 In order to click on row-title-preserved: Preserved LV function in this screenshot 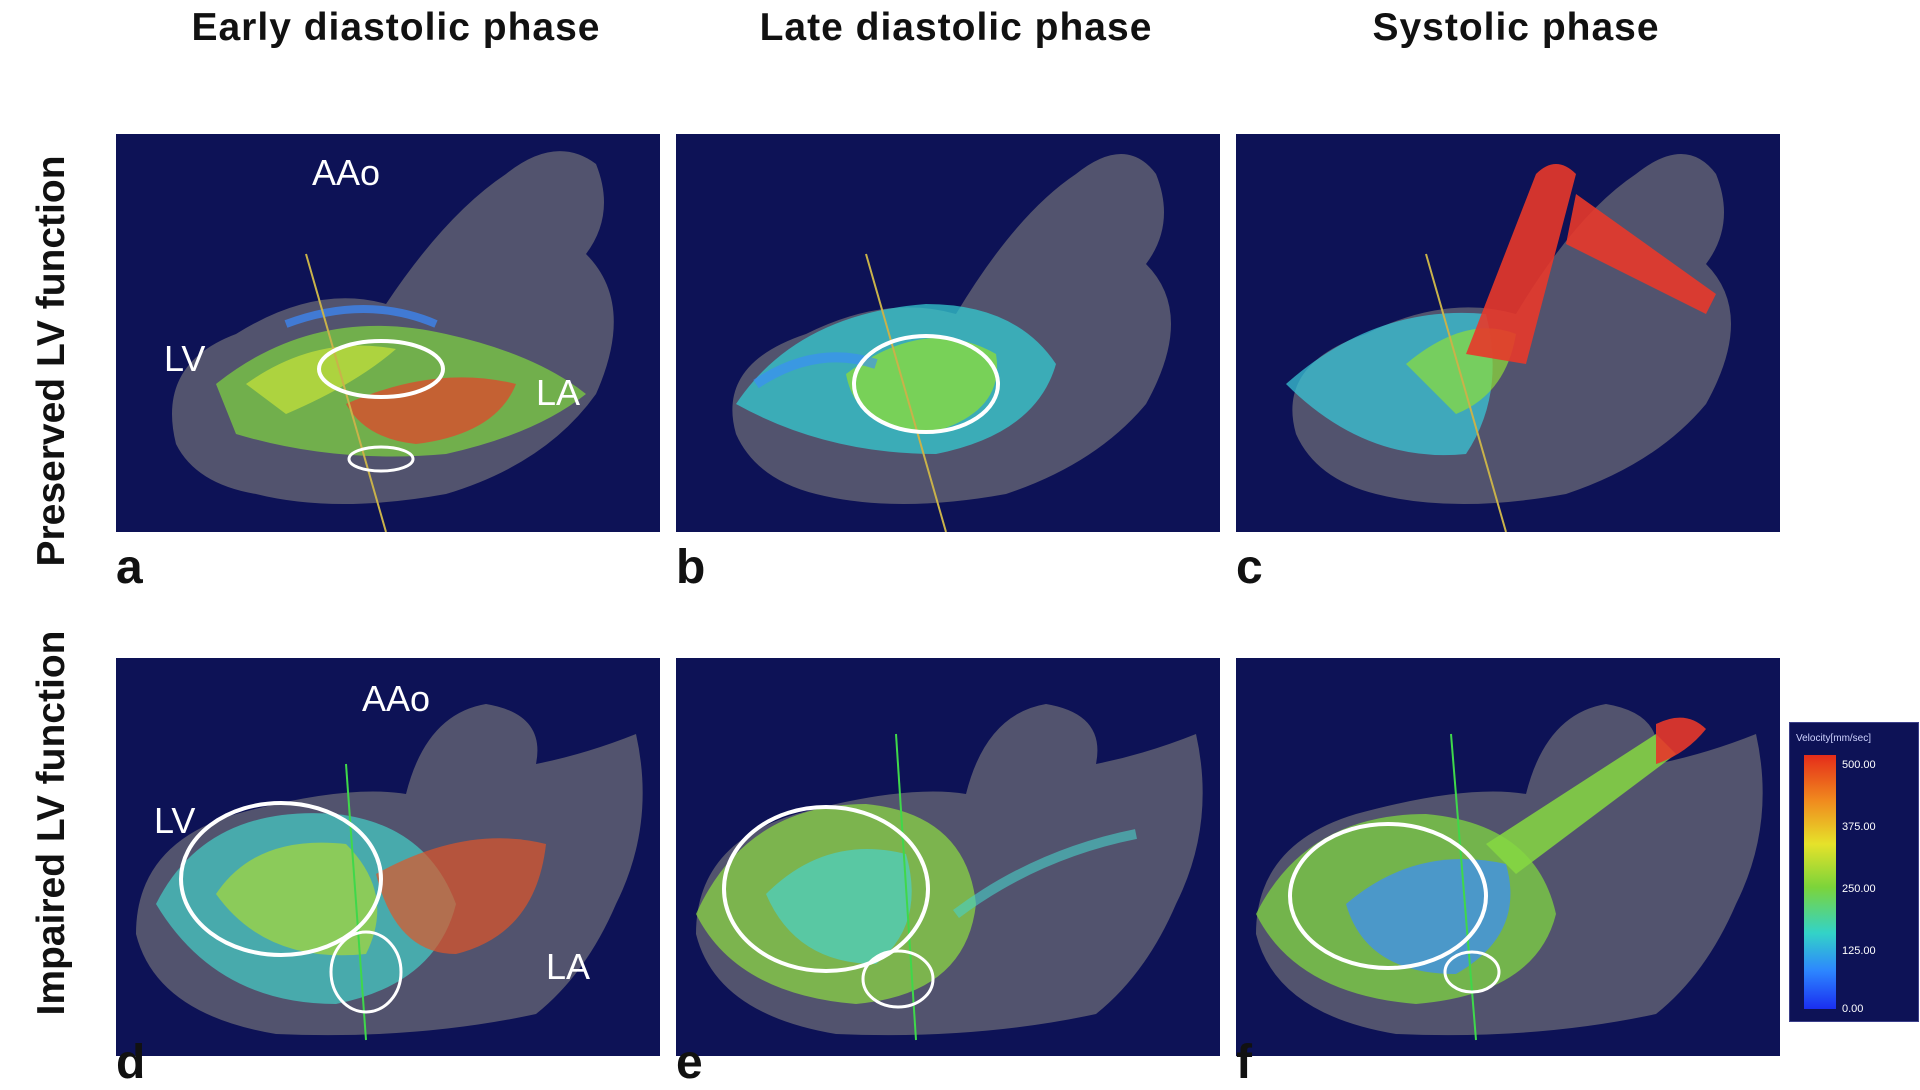, I will do `click(51, 361)`.